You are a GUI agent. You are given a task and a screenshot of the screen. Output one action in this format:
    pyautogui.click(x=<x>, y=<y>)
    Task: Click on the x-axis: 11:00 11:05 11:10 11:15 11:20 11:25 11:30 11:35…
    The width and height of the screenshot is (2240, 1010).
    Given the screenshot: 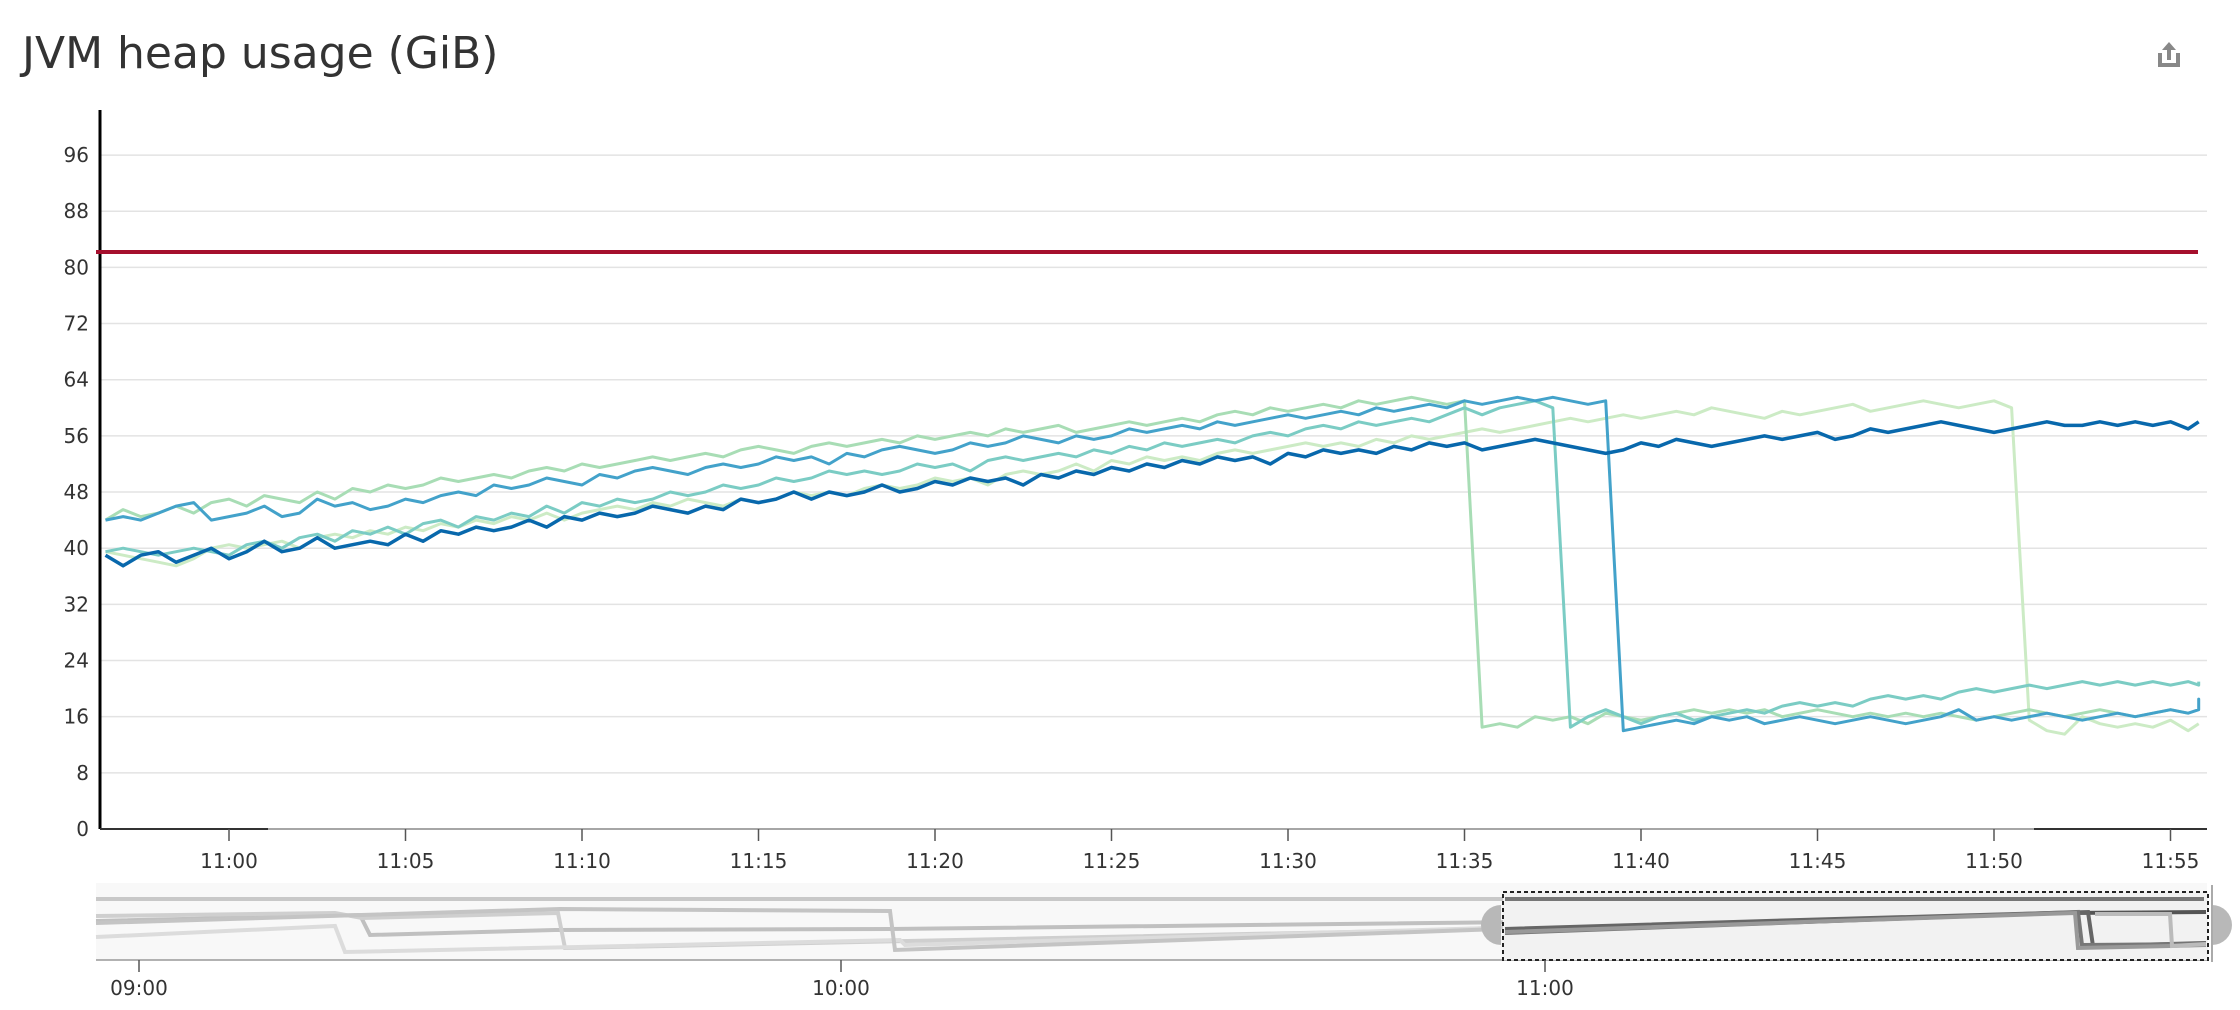 What is the action you would take?
    pyautogui.click(x=1153, y=850)
    